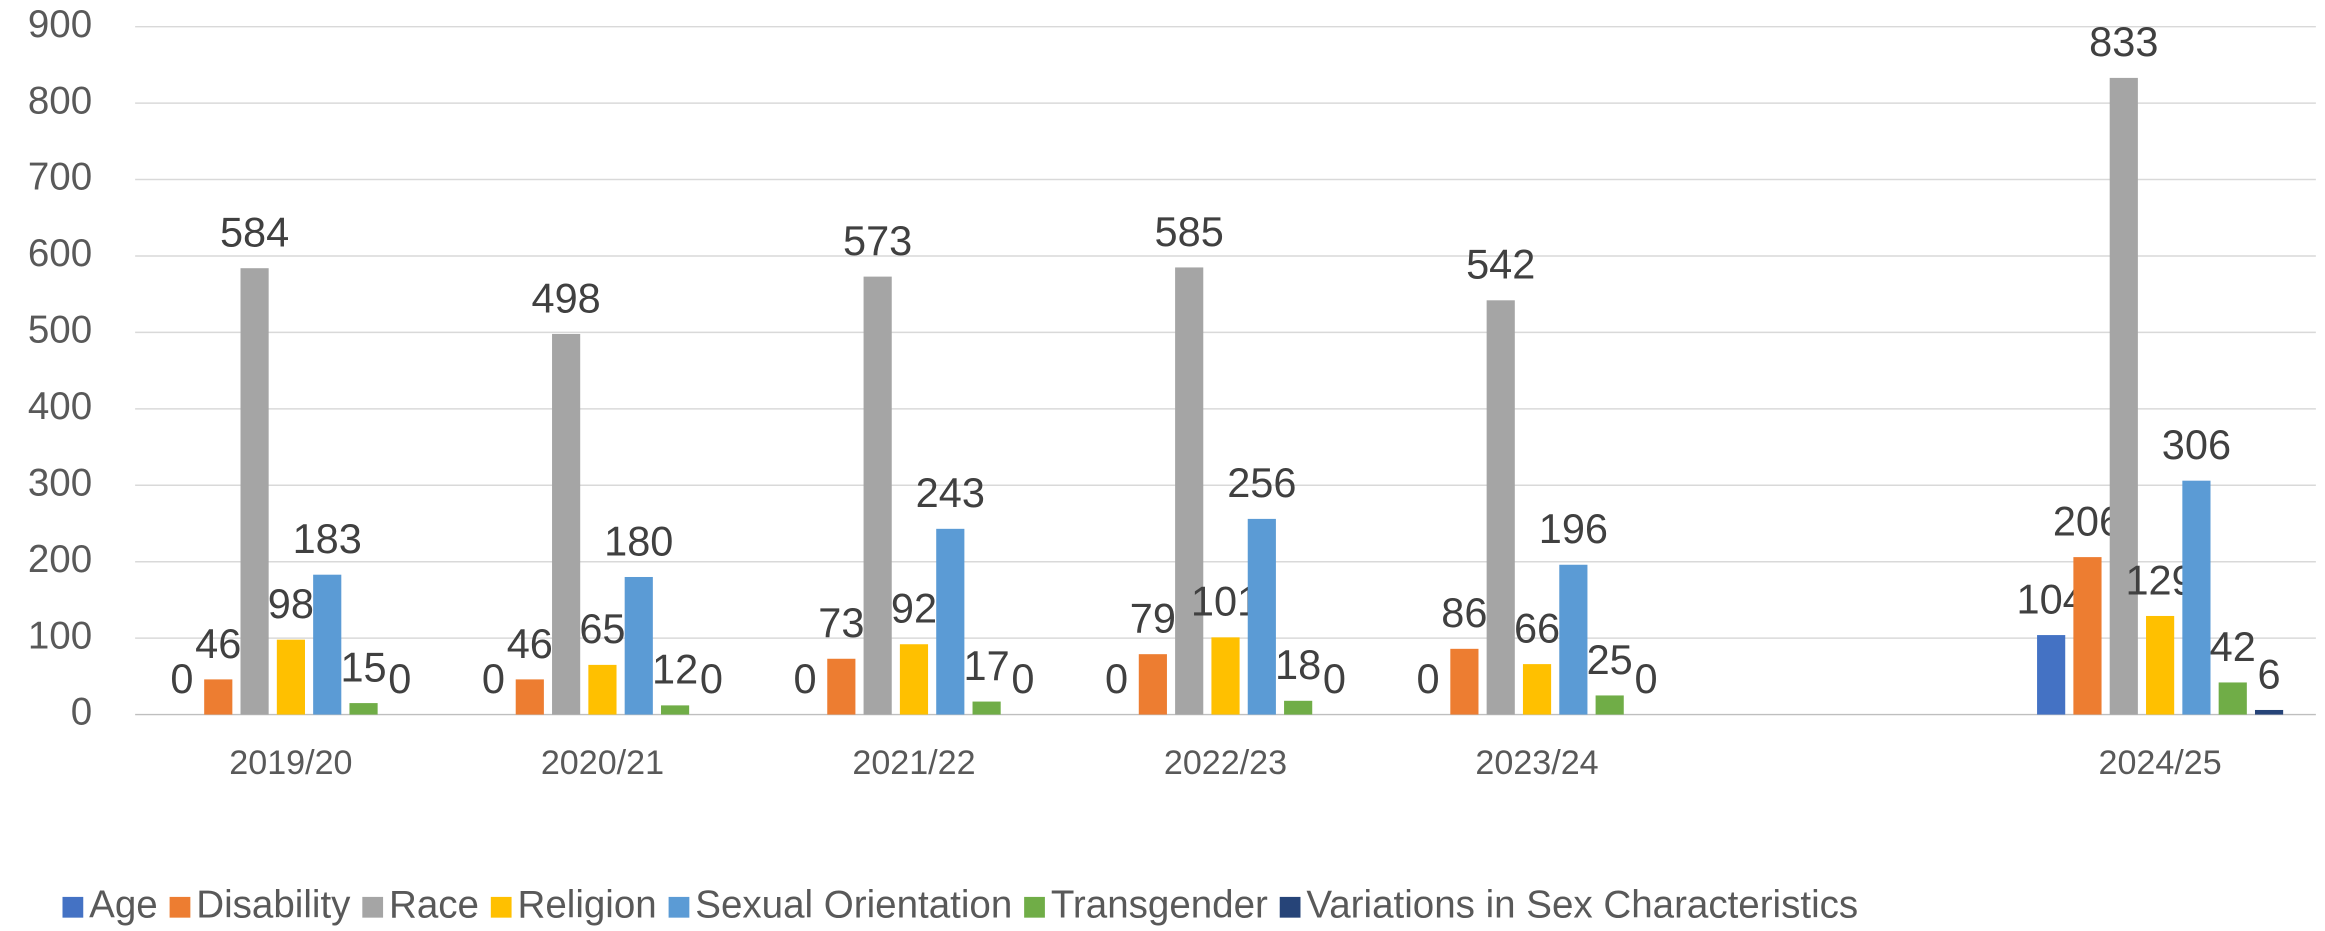 The width and height of the screenshot is (2325, 931). Describe the element at coordinates (60, 100) in the screenshot. I see `y-tick-label: 800` at that location.